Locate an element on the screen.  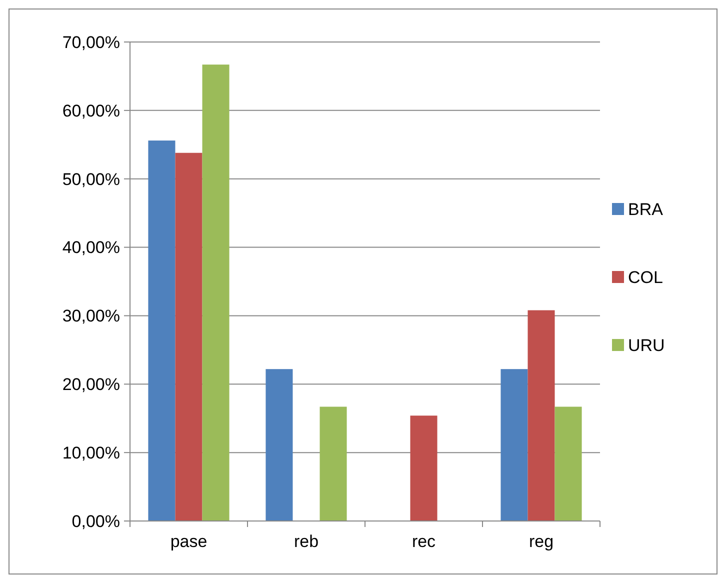
y-tick-label: 60,00% is located at coordinates (91, 110).